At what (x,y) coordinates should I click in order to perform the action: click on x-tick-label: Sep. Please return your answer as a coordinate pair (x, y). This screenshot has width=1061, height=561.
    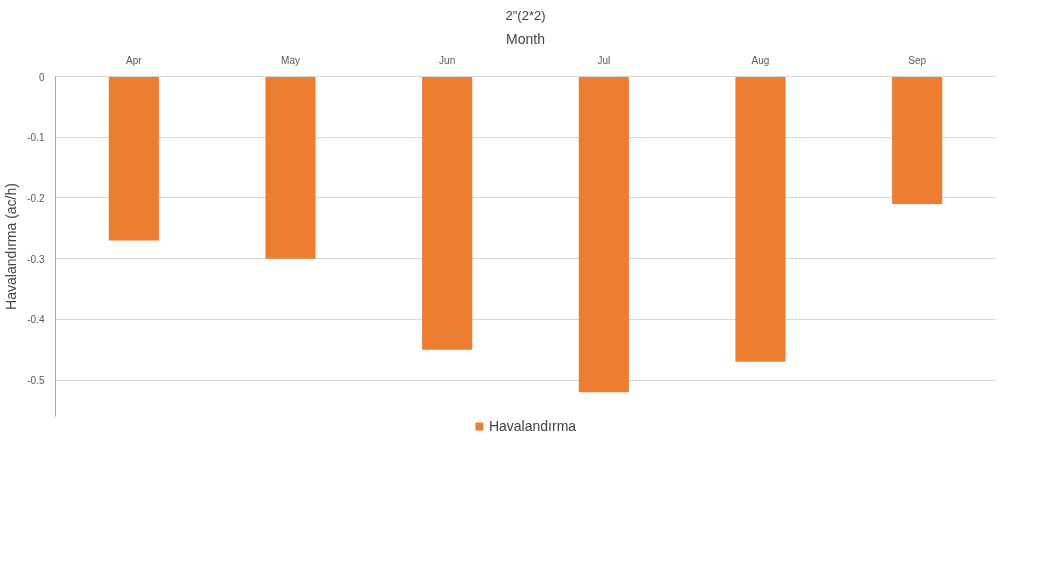
    Looking at the image, I should click on (917, 60).